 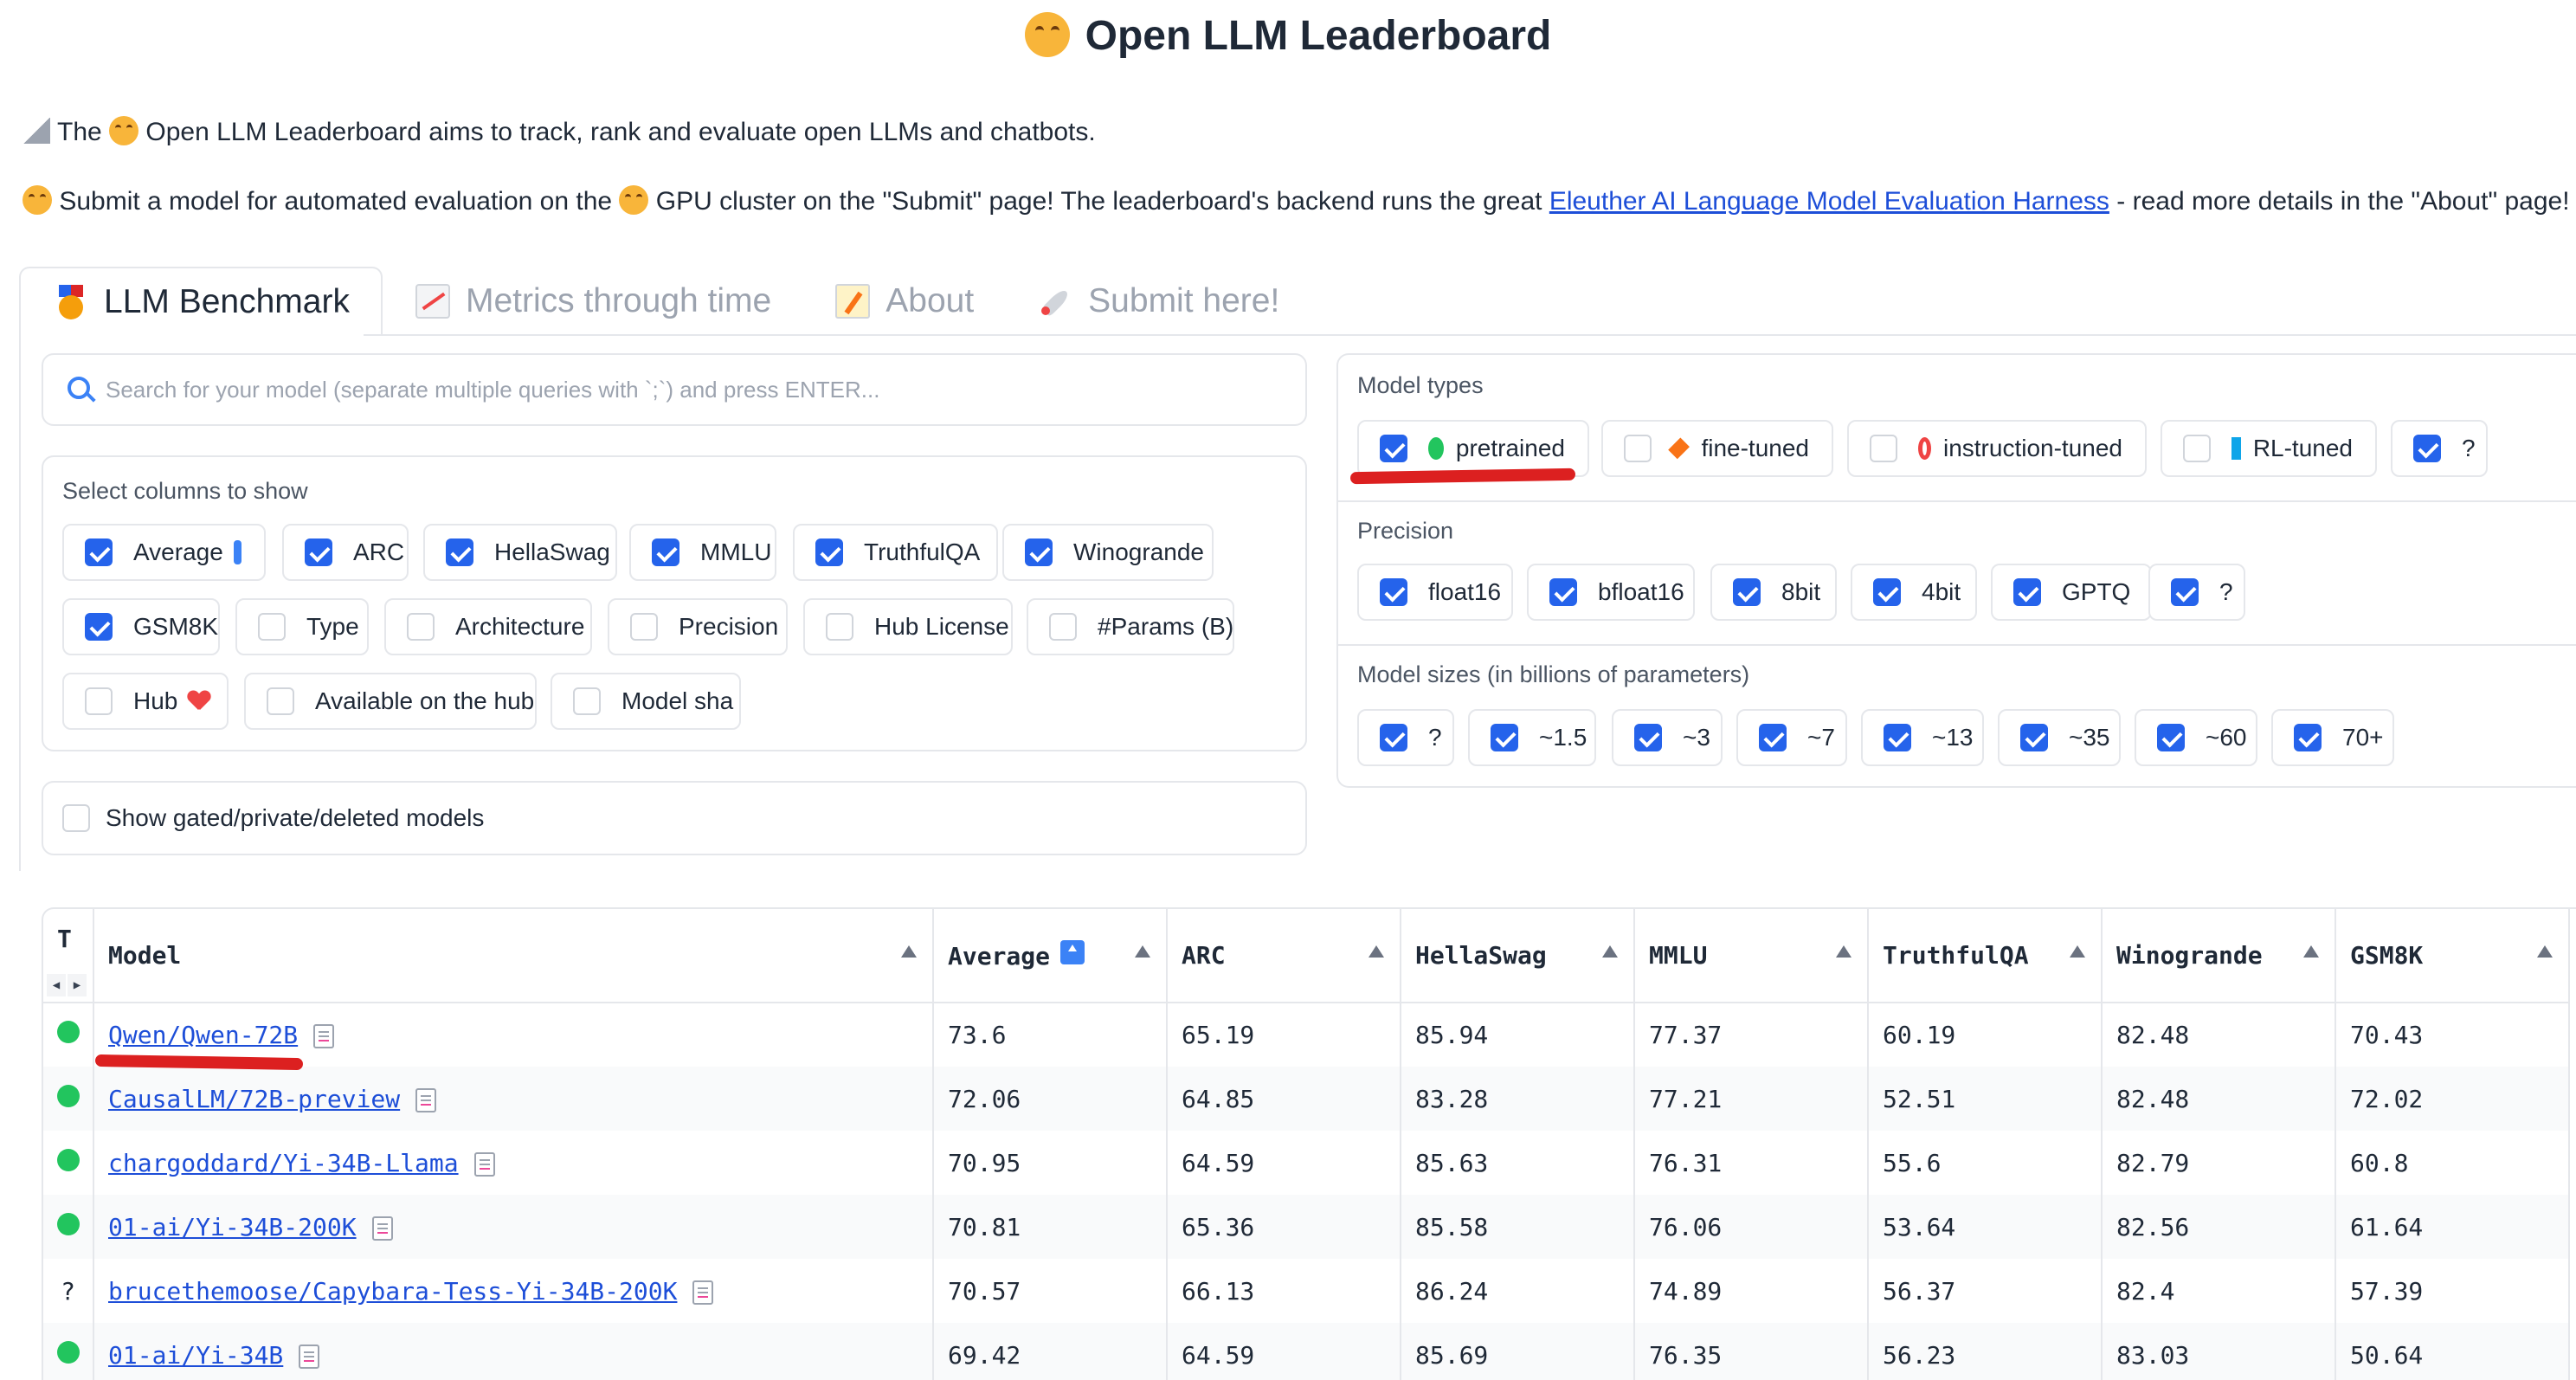 I want to click on precision-4bit-checkbox: 4bit, so click(x=1914, y=592).